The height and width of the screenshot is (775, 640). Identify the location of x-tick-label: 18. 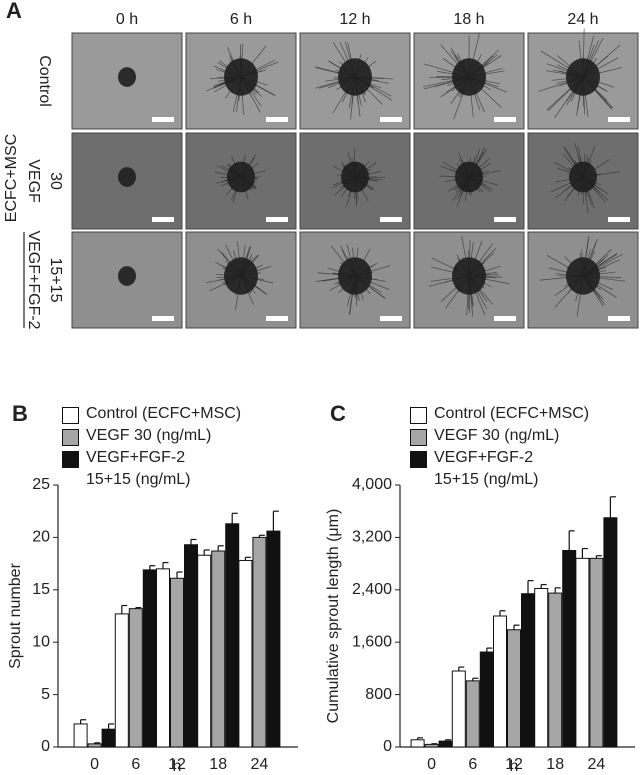
(555, 764).